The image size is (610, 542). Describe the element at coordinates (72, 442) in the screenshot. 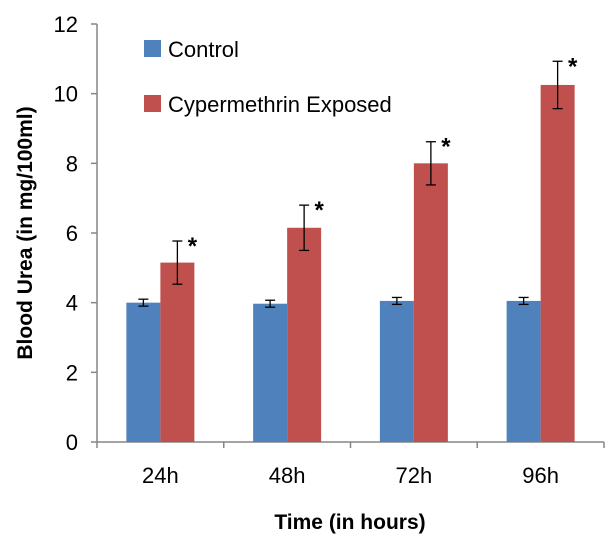

I see `y-tick-label: 0` at that location.